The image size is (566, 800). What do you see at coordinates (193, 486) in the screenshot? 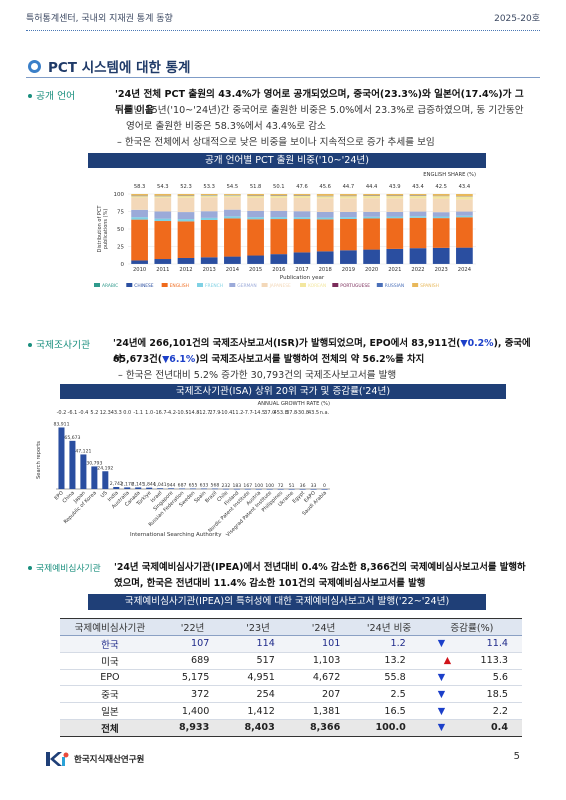
I see `chart2-value-label: 655` at bounding box center [193, 486].